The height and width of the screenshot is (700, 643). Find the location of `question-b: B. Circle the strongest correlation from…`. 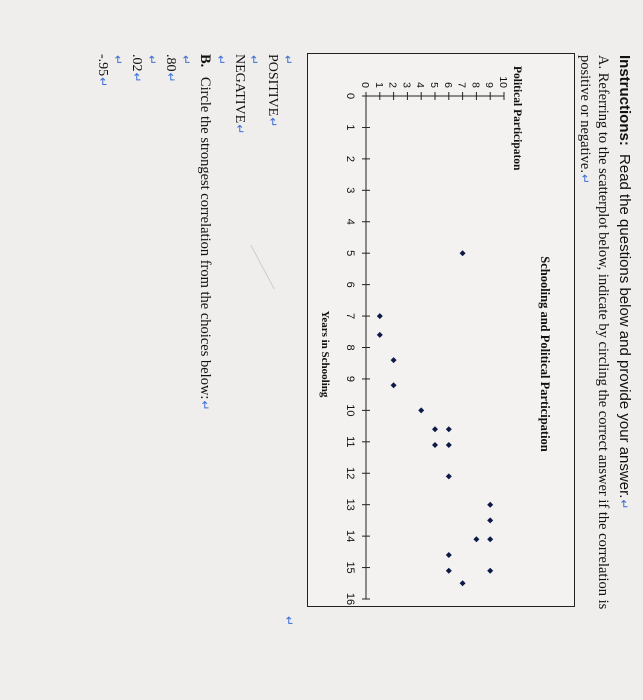

question-b: B. Circle the strongest correlation from… is located at coordinates (205, 232).